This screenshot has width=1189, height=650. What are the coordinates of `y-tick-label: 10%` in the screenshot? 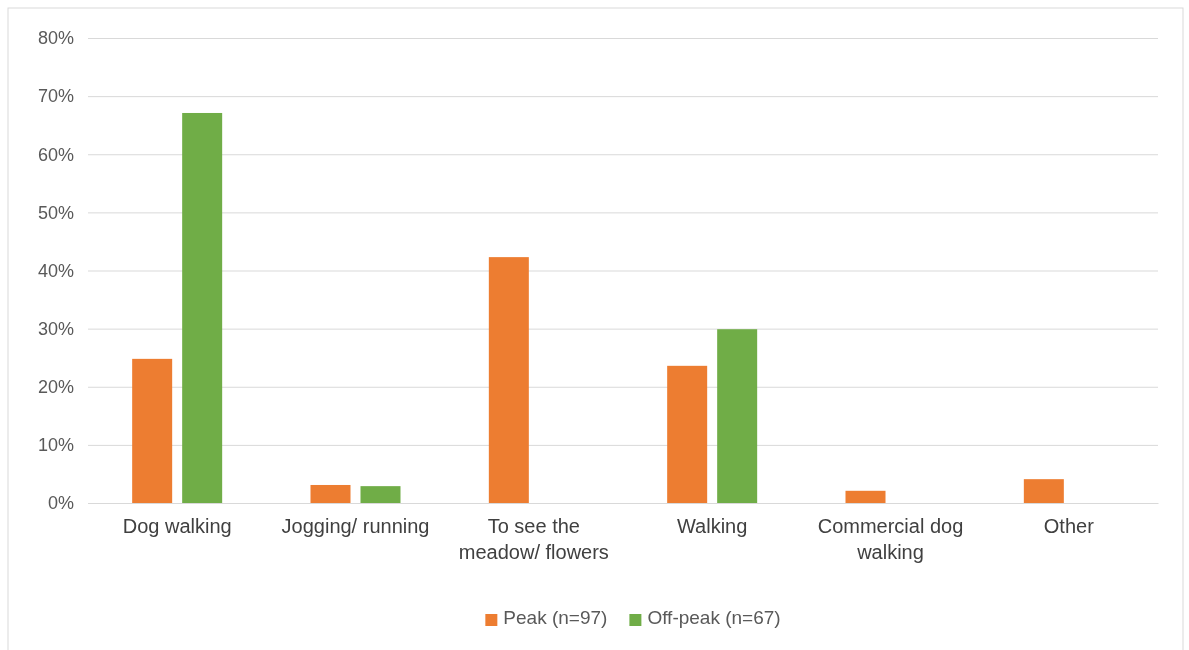 It's located at (55, 445).